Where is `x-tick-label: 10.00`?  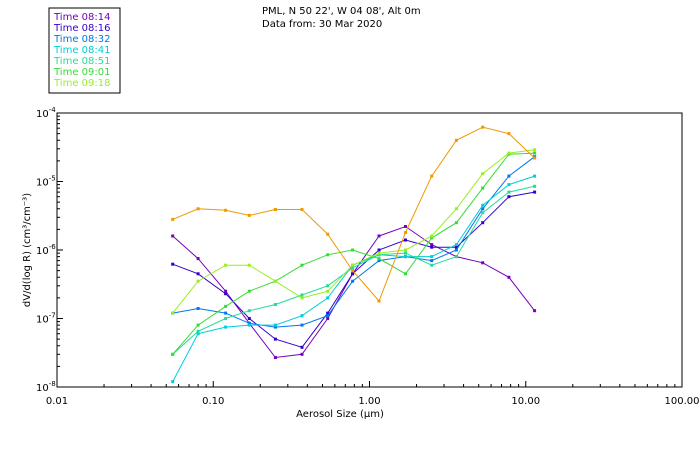
x-tick-label: 10.00 is located at coordinates (525, 401).